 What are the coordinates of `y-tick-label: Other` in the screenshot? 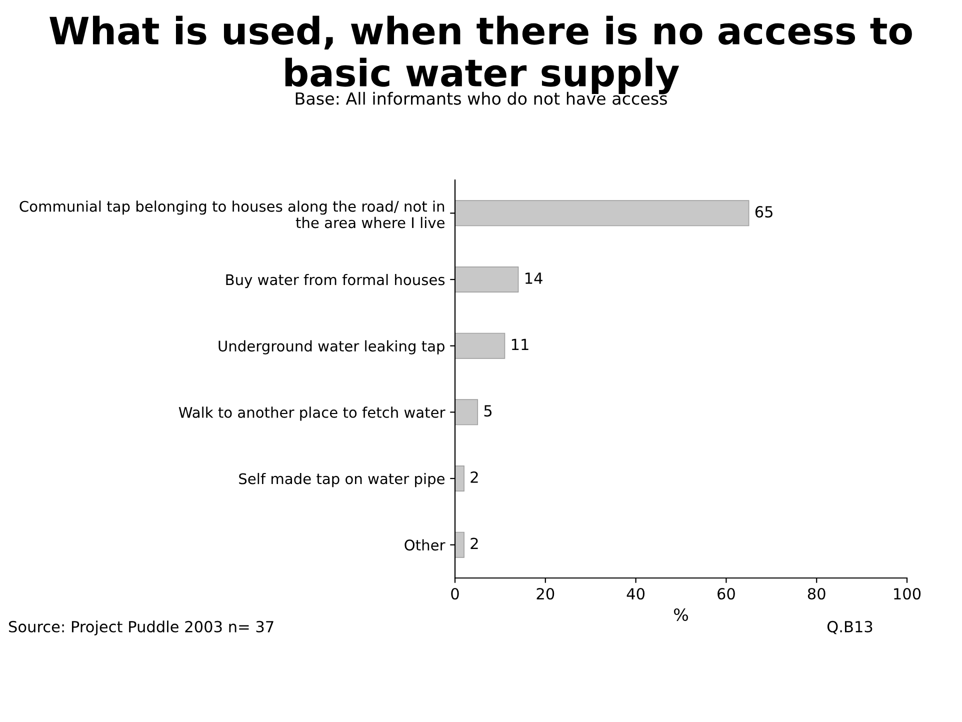 It's located at (425, 545).